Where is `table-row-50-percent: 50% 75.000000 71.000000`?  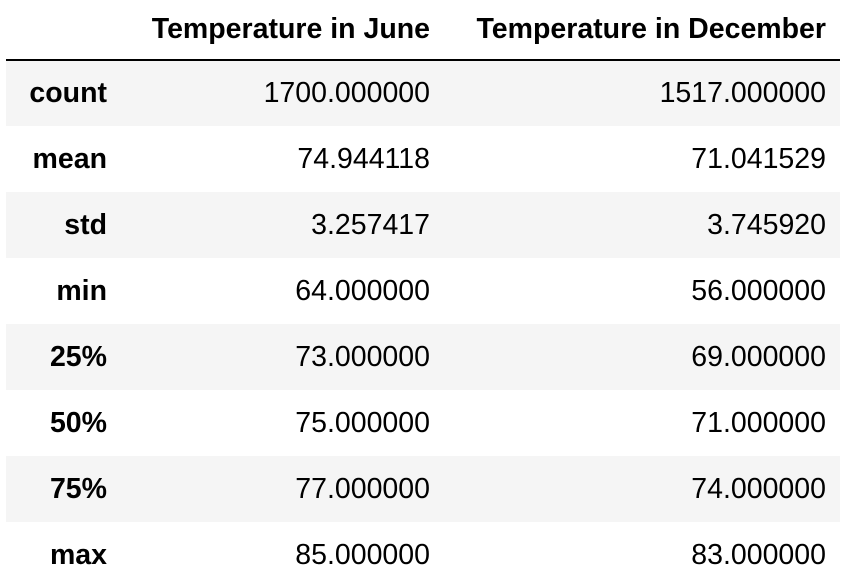
table-row-50-percent: 50% 75.000000 71.000000 is located at coordinates (423, 423).